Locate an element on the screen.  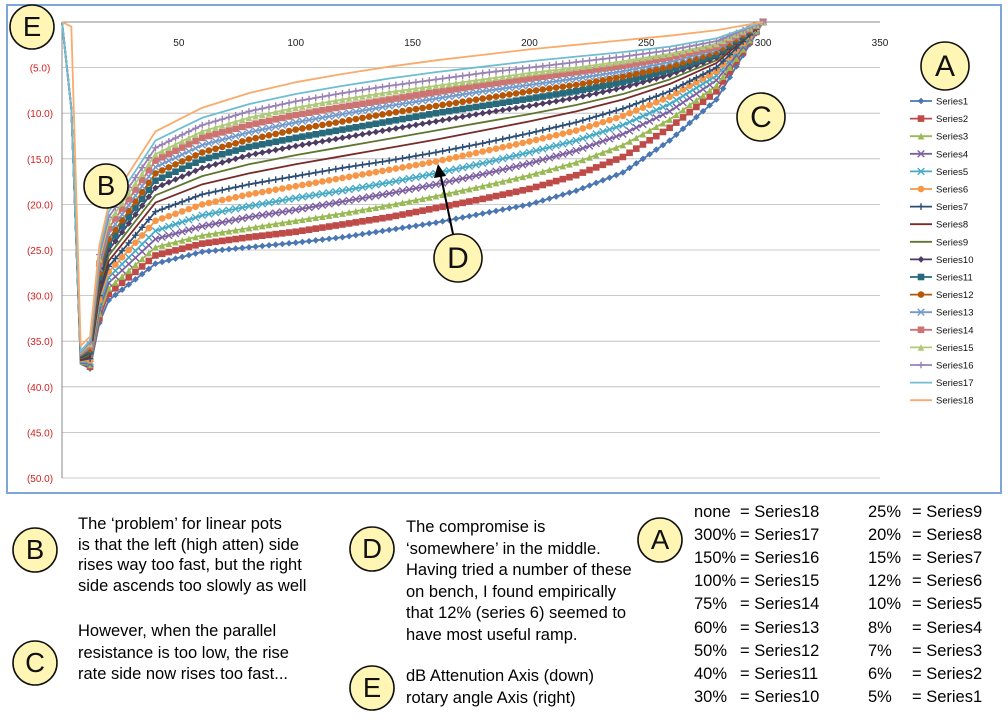
mapping-right-row: 10% = Series5 is located at coordinates (925, 604).